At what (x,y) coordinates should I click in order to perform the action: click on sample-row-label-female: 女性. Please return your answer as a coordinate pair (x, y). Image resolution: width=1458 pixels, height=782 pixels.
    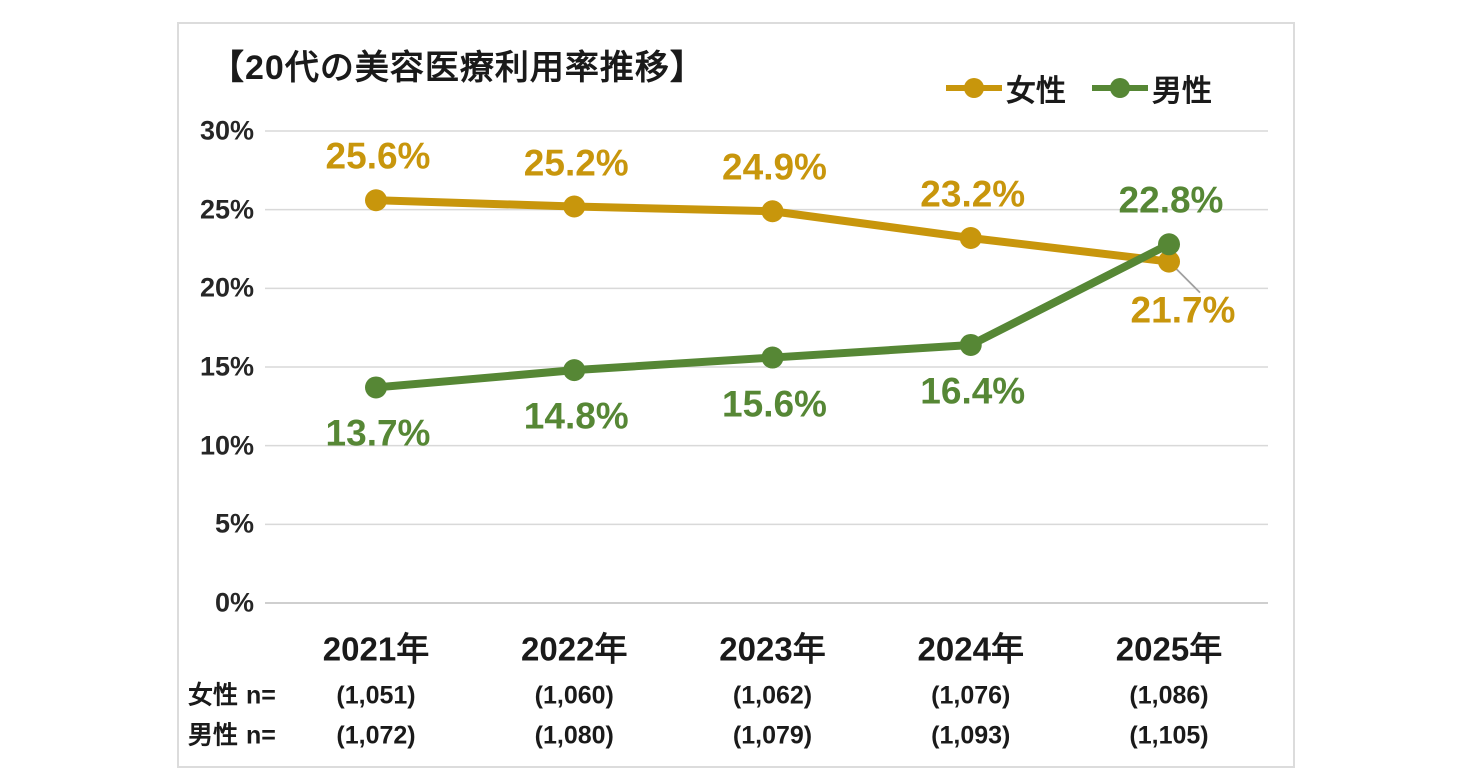
    Looking at the image, I should click on (213, 695).